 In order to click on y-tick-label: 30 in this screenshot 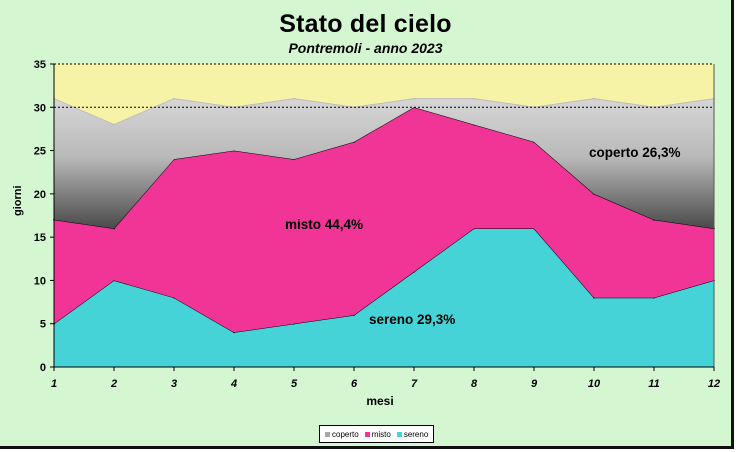, I will do `click(40, 108)`.